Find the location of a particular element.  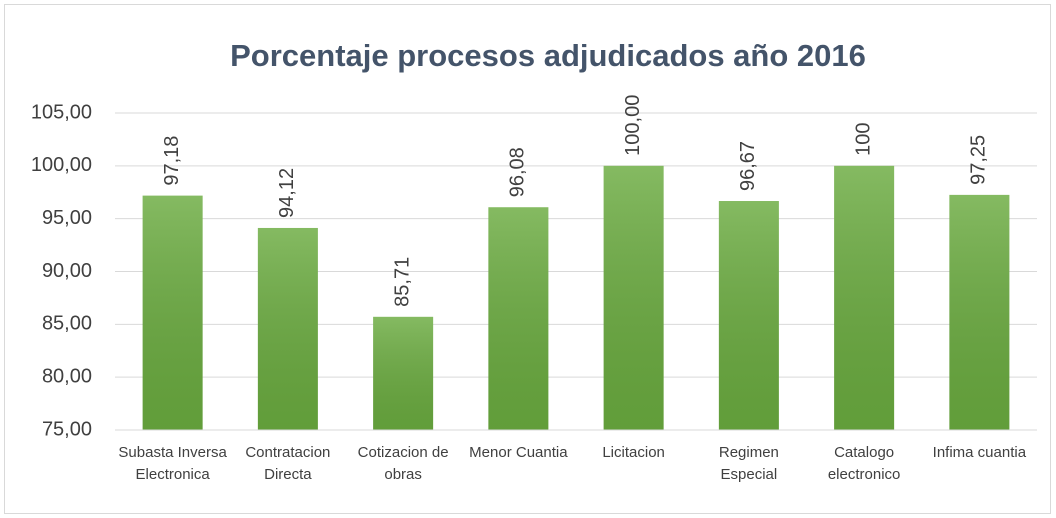

y-tick-label: 105,00 is located at coordinates (61, 112).